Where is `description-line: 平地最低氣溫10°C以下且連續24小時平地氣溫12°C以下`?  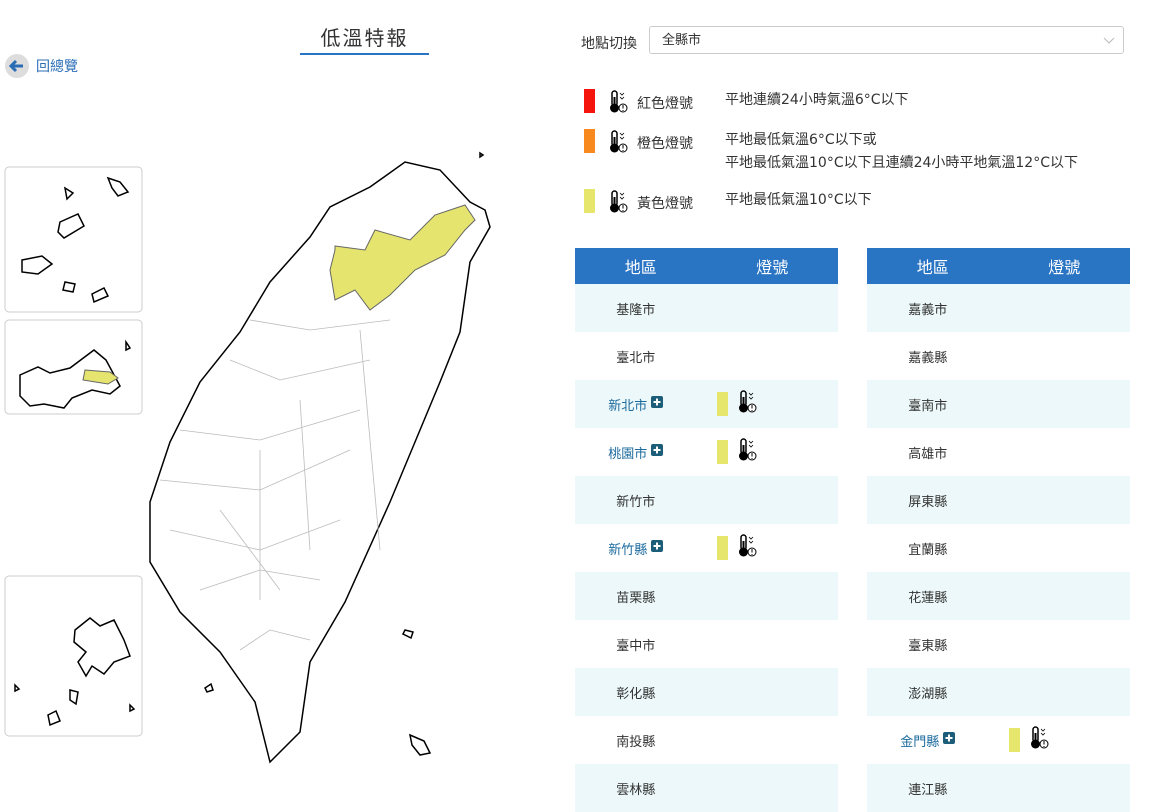 description-line: 平地最低氣溫10°C以下且連續24小時平地氣溫12°C以下 is located at coordinates (901, 163).